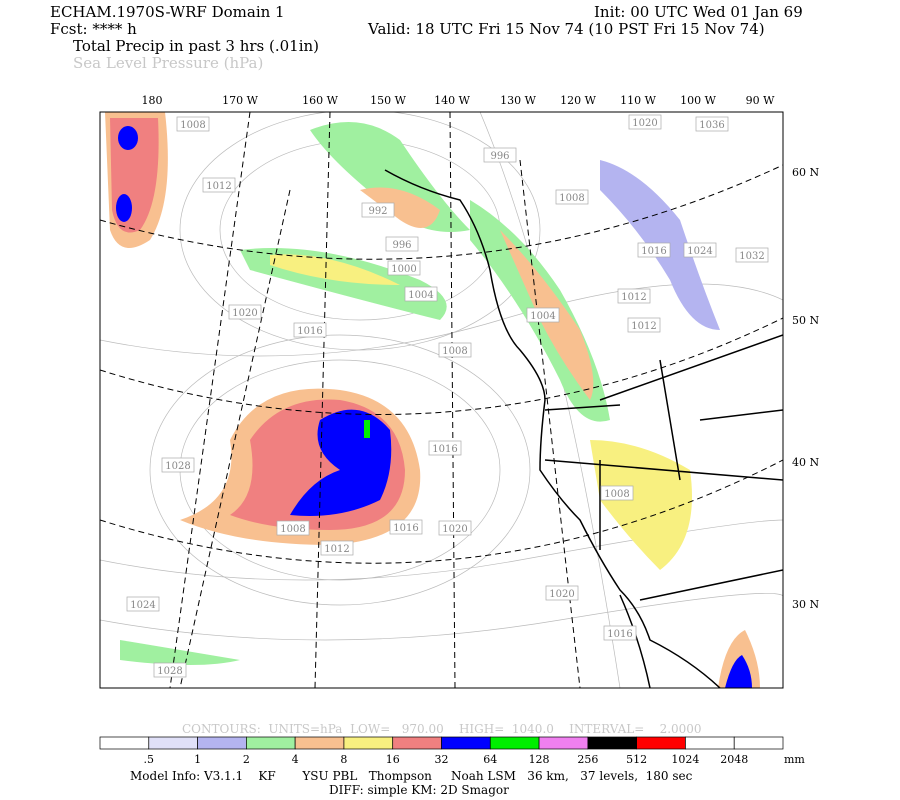 This screenshot has width=900, height=800. What do you see at coordinates (587, 759) in the screenshot?
I see `colorbar-label: 256` at bounding box center [587, 759].